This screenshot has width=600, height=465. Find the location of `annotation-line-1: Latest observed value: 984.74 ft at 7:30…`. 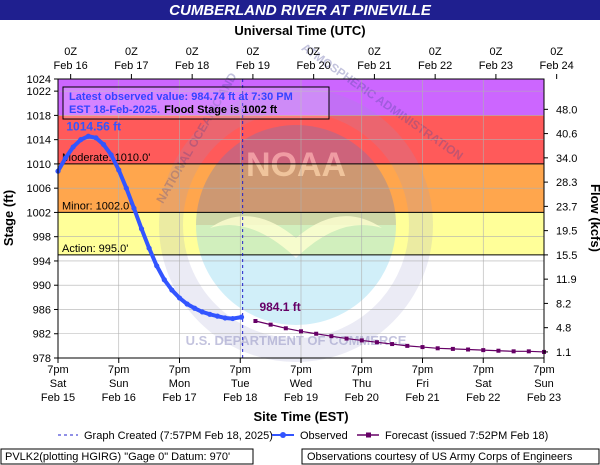

annotation-line-1: Latest observed value: 984.74 ft at 7:30… is located at coordinates (181, 97).